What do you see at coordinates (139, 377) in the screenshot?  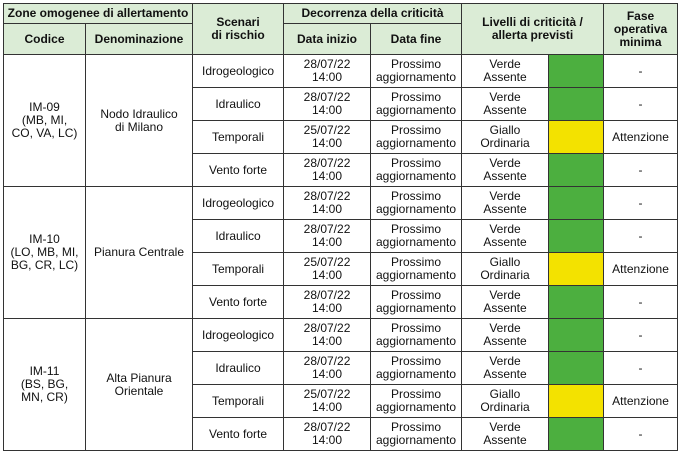 I see `zone-denominazione-line1: Alta Pianura` at bounding box center [139, 377].